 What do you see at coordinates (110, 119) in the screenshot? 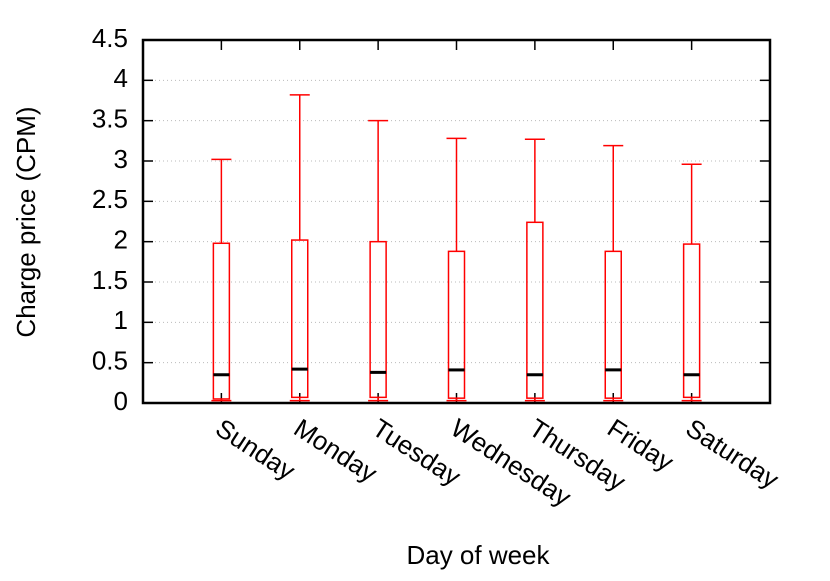
I see `y-tick-label: 3.5` at bounding box center [110, 119].